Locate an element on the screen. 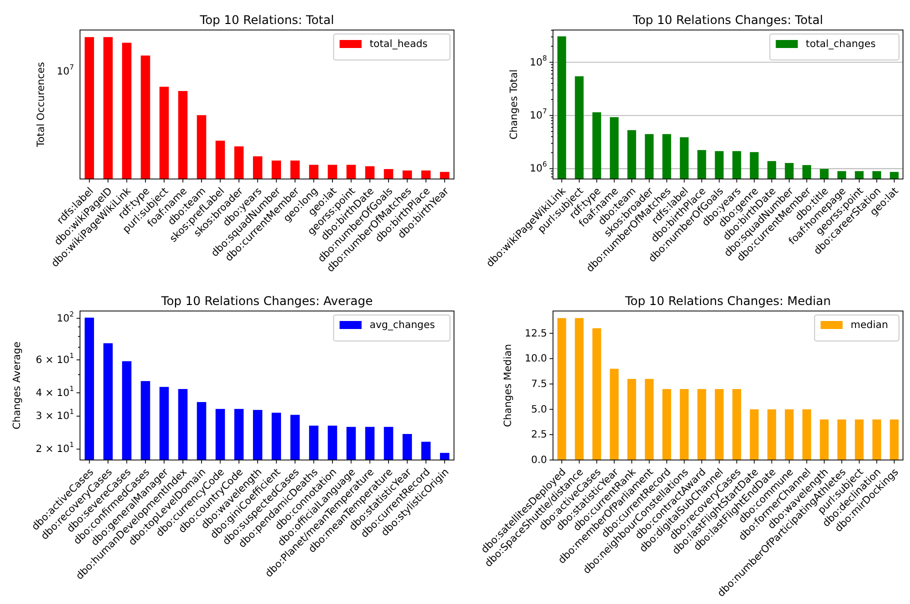 This screenshot has height=604, width=910. y-tick-label: 2 × 10$^{1}$ is located at coordinates (55, 448).